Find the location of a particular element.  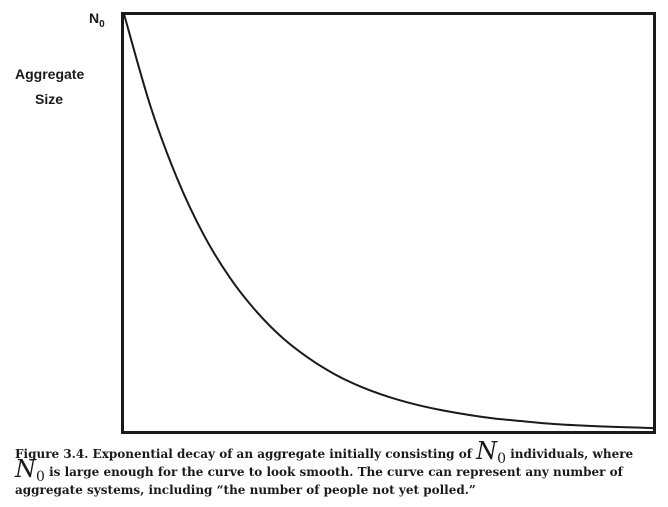

y-axis-label-line-2: Size is located at coordinates (49, 99).